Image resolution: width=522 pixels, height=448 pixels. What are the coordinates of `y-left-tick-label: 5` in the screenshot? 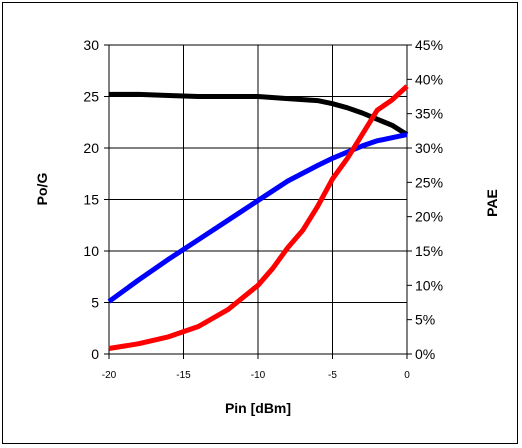 It's located at (95, 303).